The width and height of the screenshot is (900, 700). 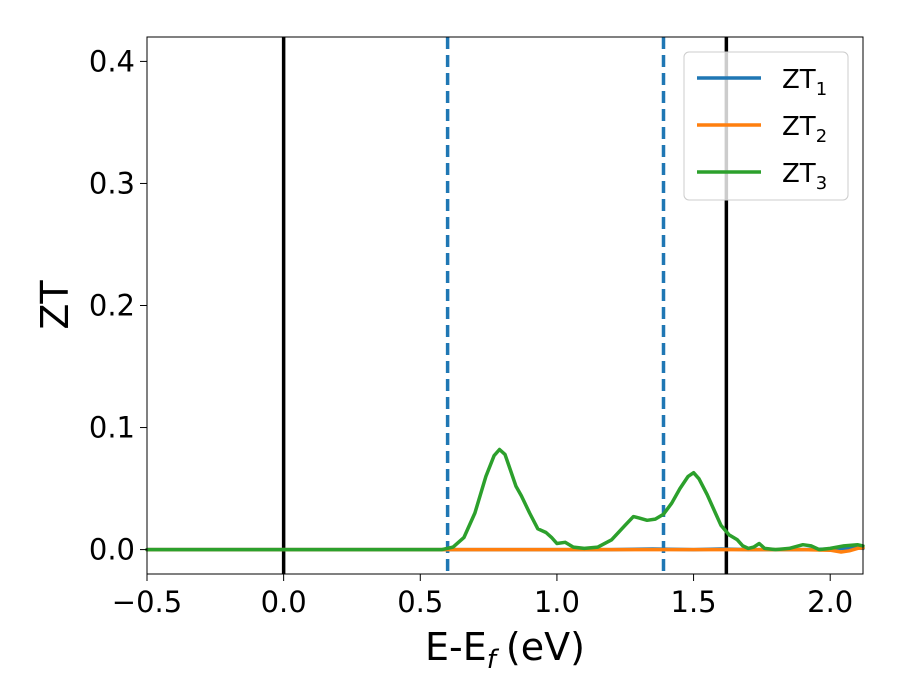 I want to click on y-tick-label: 0.1, so click(x=112, y=428).